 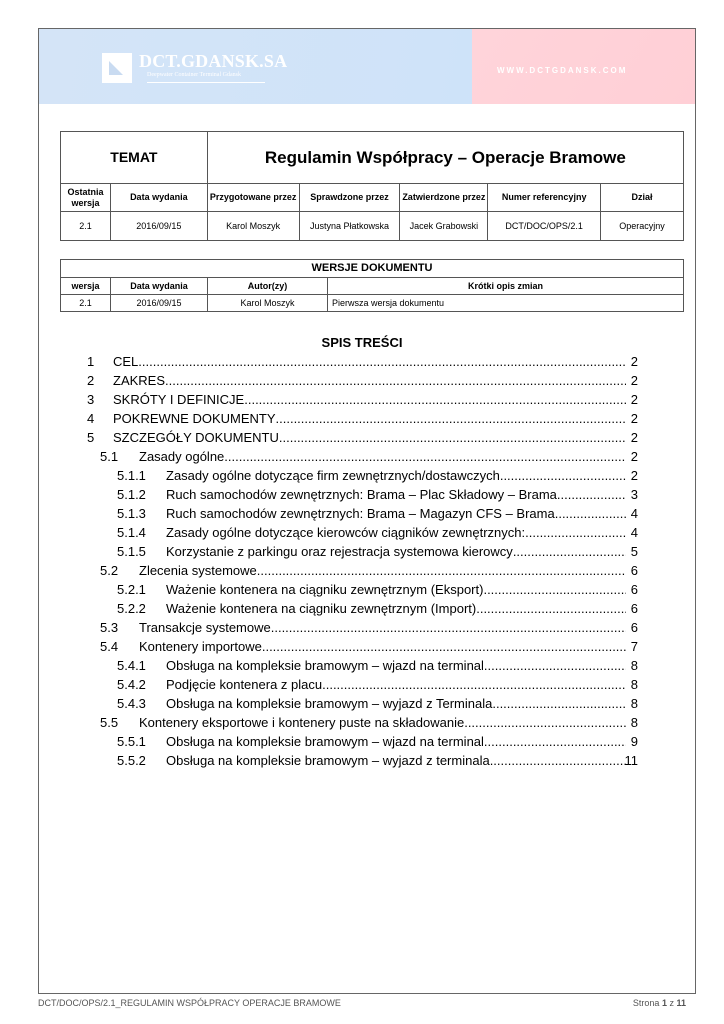 What do you see at coordinates (362, 570) in the screenshot?
I see `toc-entry: 5.2 Zlecenia systemowe 6` at bounding box center [362, 570].